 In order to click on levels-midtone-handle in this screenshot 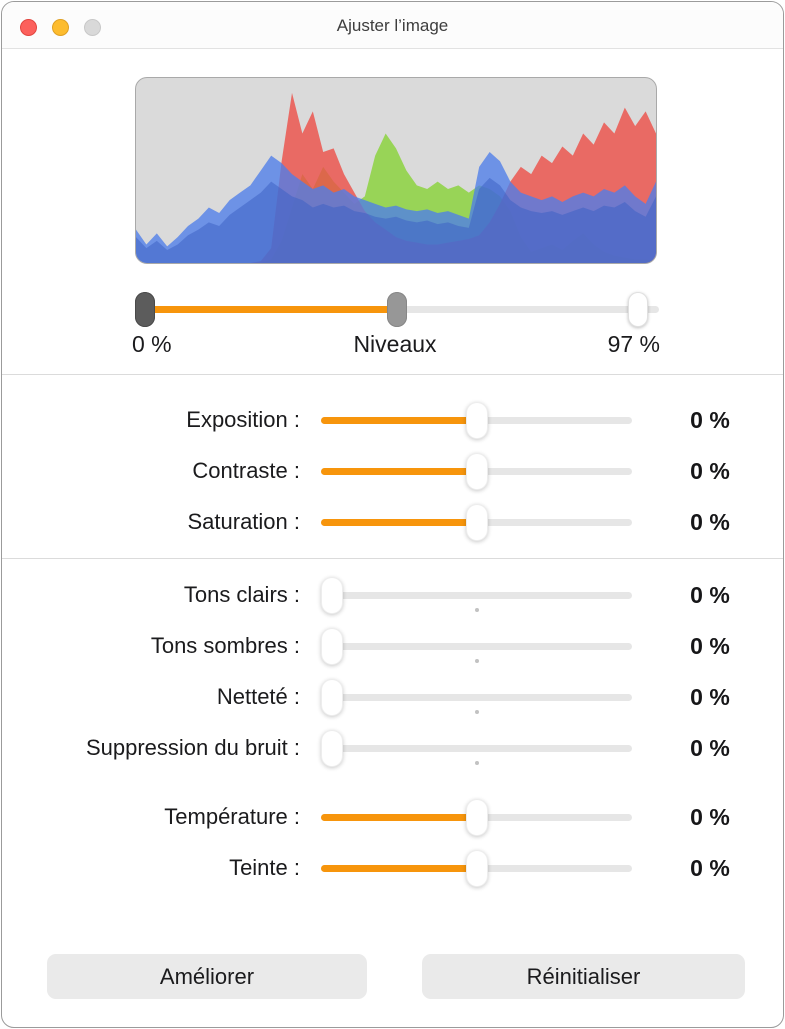, I will do `click(397, 309)`.